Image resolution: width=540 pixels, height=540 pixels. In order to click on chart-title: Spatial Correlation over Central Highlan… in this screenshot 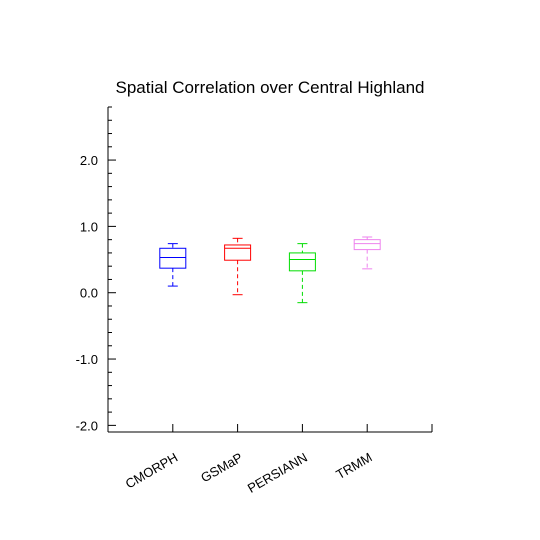, I will do `click(270, 87)`.